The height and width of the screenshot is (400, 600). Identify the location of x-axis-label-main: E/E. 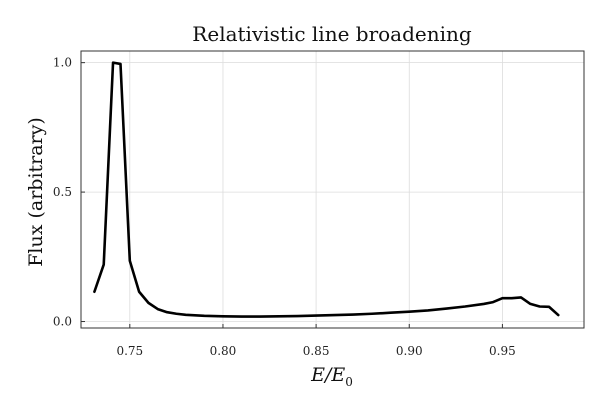
(327, 375).